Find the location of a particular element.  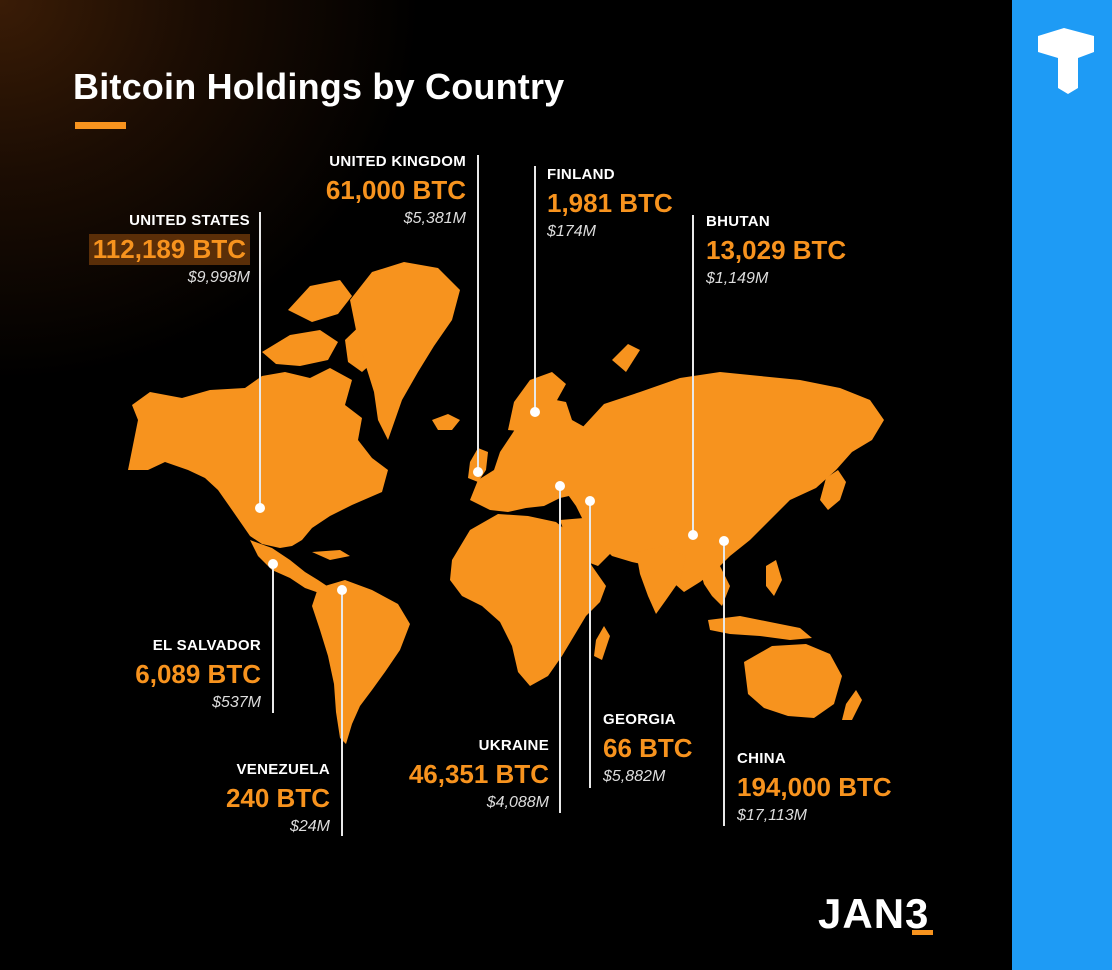

label-china: CHINA 194,000 BTC $17,113M is located at coordinates (814, 787).